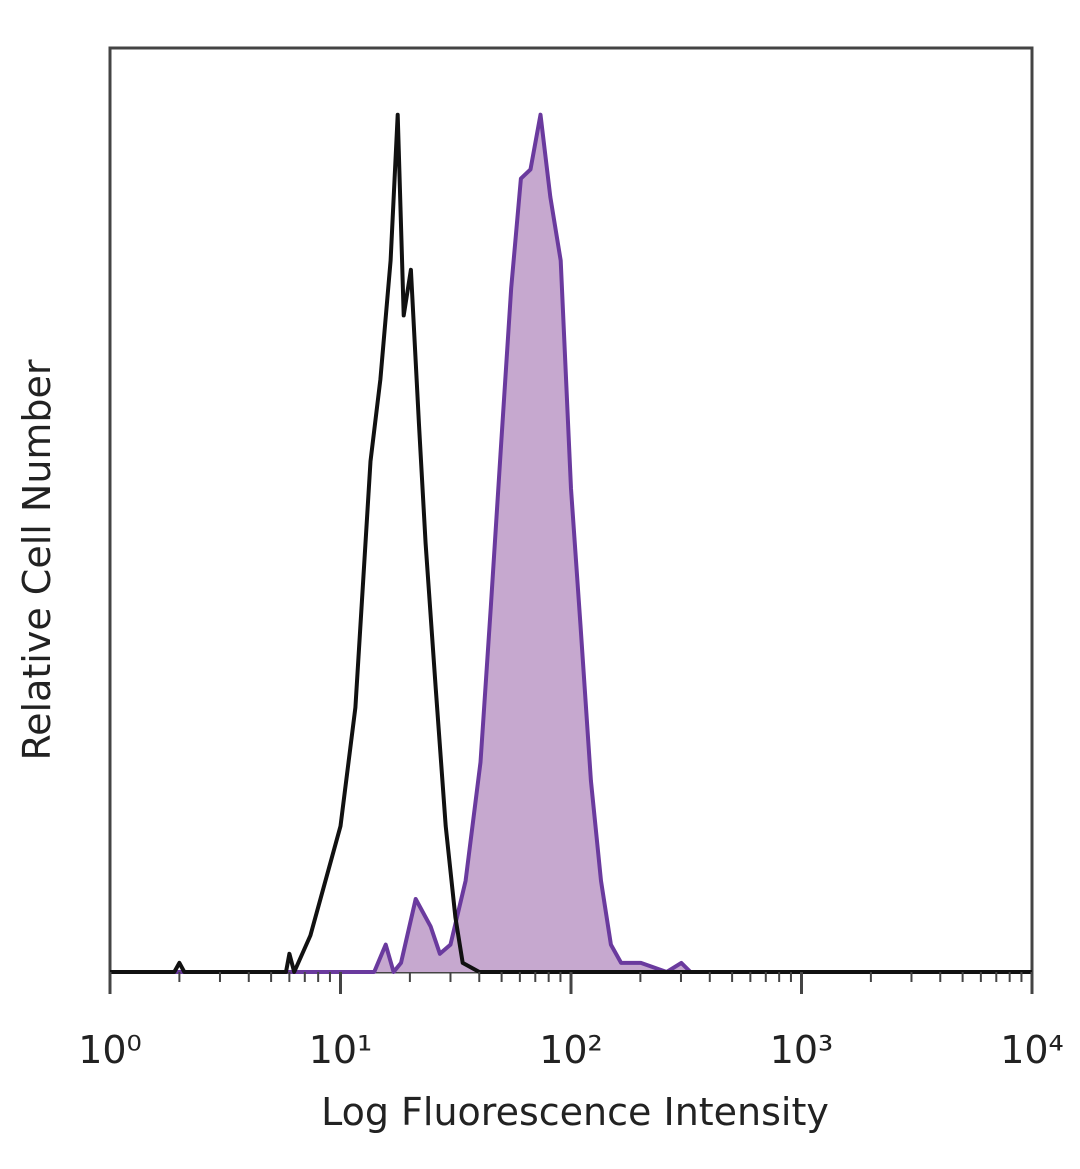 The height and width of the screenshot is (1169, 1080). I want to click on x-tick-label: 10³, so click(802, 1050).